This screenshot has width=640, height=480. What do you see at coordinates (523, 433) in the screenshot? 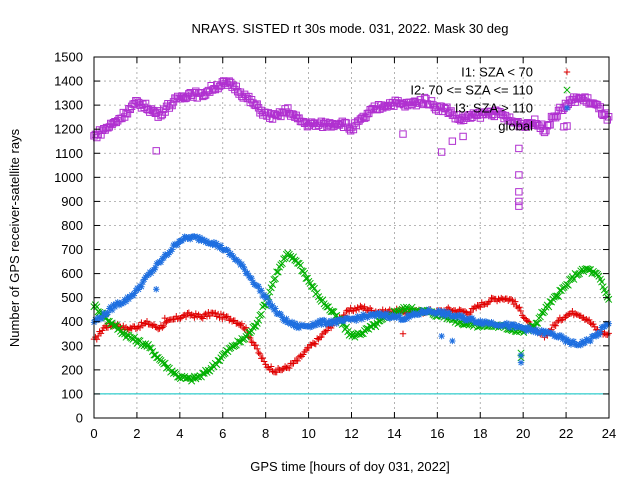
I see `x-tick-label: 20` at bounding box center [523, 433].